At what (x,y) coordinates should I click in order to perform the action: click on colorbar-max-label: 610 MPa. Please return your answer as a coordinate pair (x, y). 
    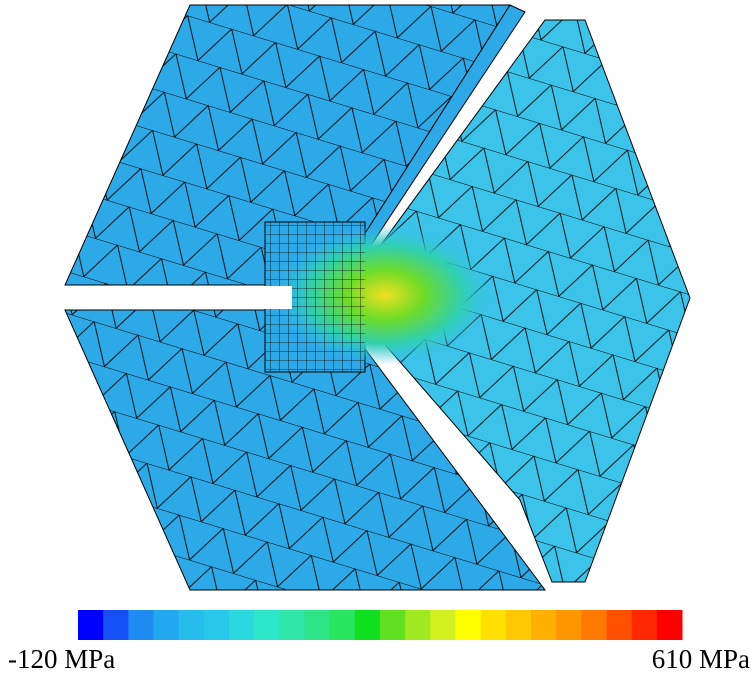
    Looking at the image, I should click on (701, 659).